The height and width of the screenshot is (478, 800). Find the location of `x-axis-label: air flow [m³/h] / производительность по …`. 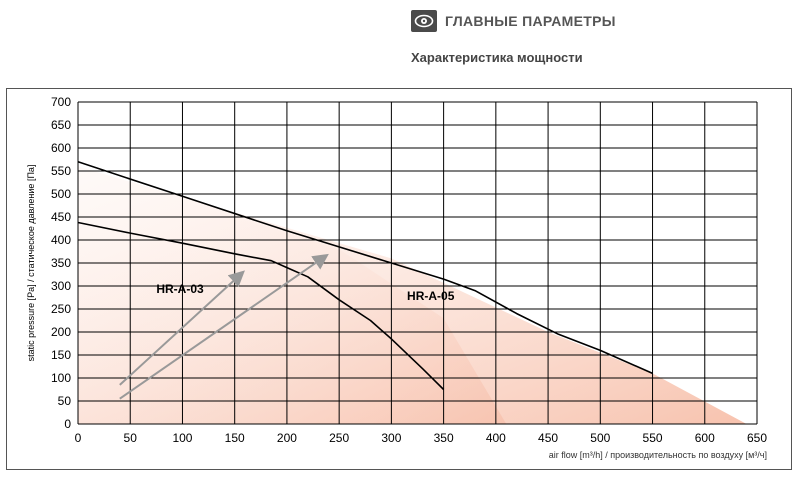

x-axis-label: air flow [m³/h] / производительность по … is located at coordinates (658, 455).